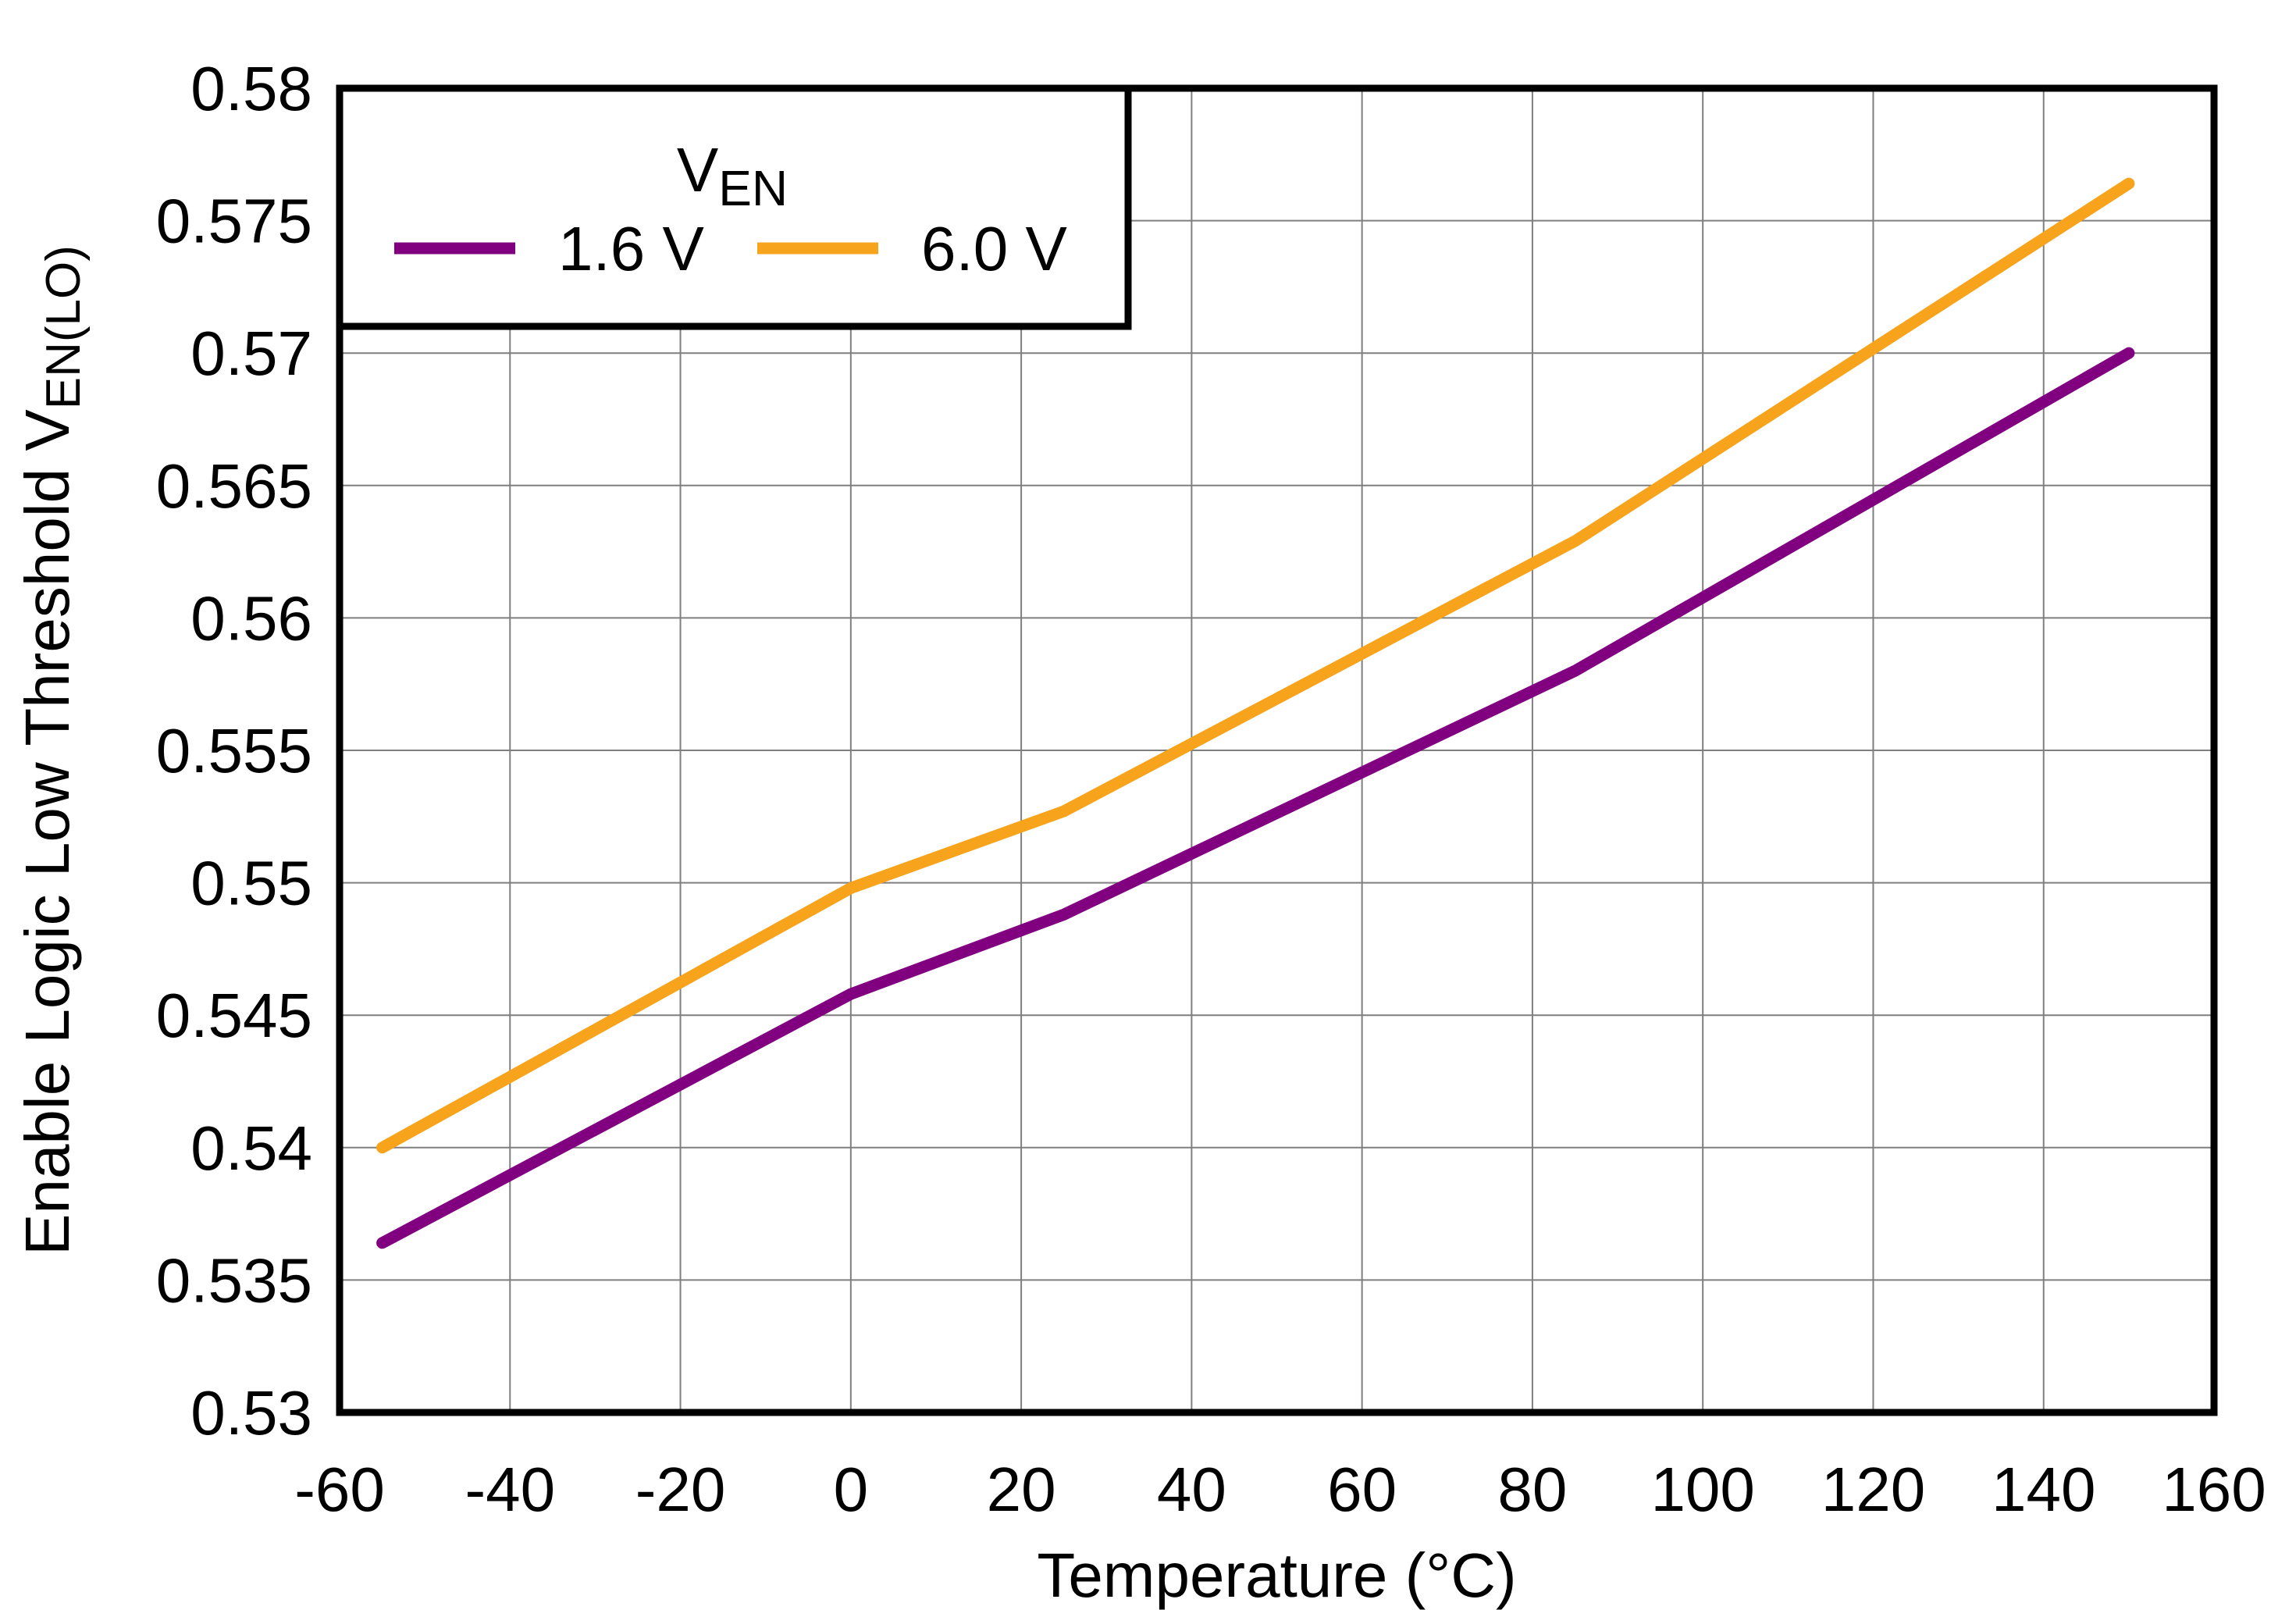 This screenshot has height=1610, width=2296. Describe the element at coordinates (994, 248) in the screenshot. I see `legend-label: 6.0 V` at that location.